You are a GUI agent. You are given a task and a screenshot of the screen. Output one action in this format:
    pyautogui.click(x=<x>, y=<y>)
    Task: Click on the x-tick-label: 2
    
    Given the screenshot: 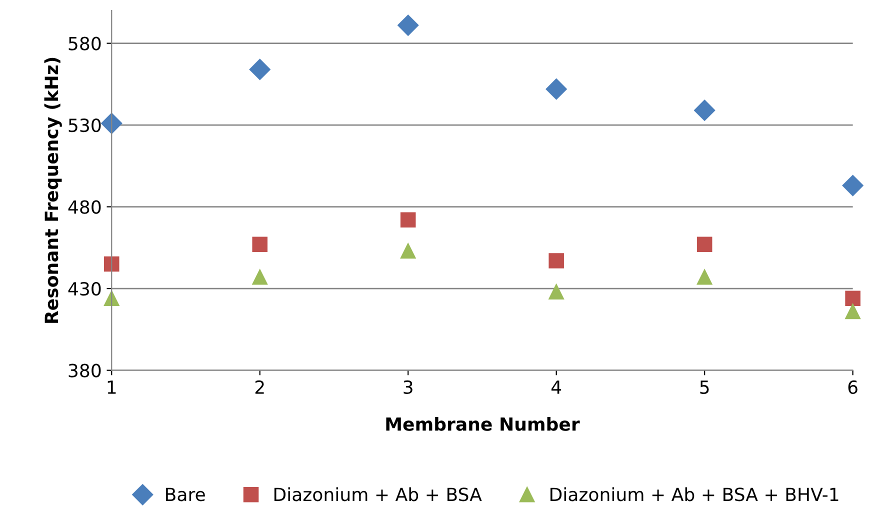 What is the action you would take?
    pyautogui.click(x=259, y=387)
    